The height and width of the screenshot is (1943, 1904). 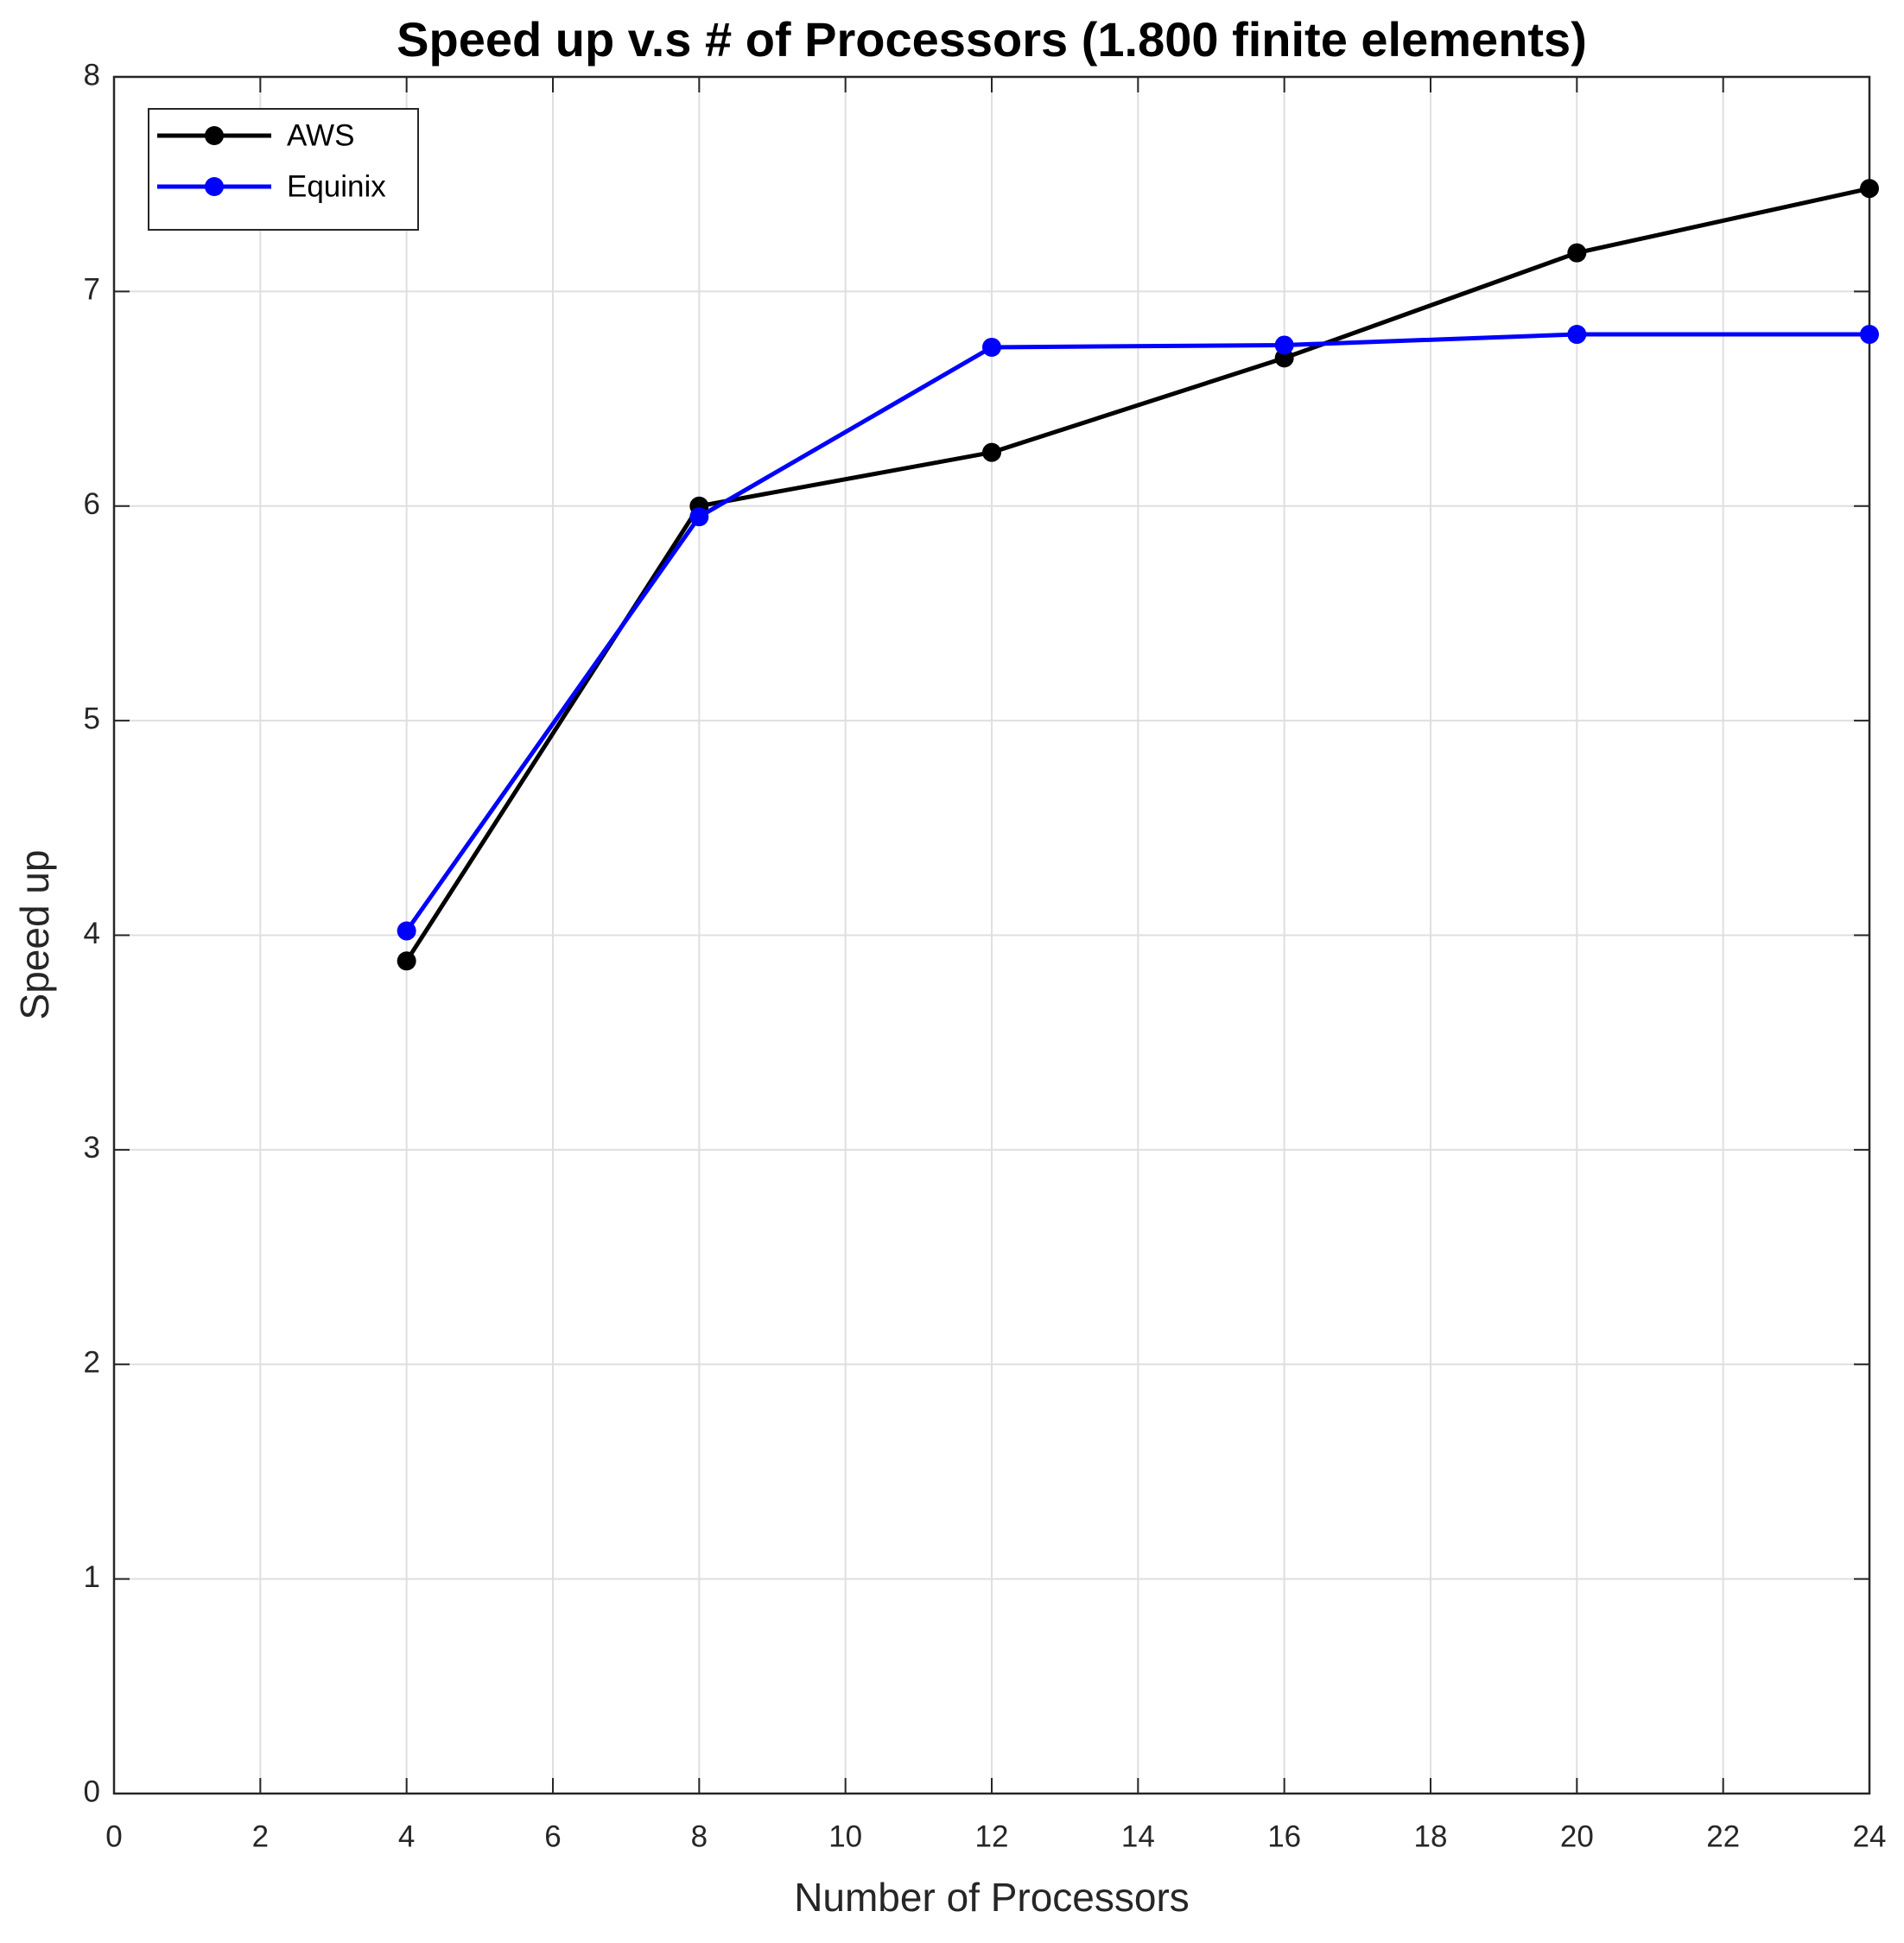 What do you see at coordinates (320, 135) in the screenshot?
I see `legend-label: AWS` at bounding box center [320, 135].